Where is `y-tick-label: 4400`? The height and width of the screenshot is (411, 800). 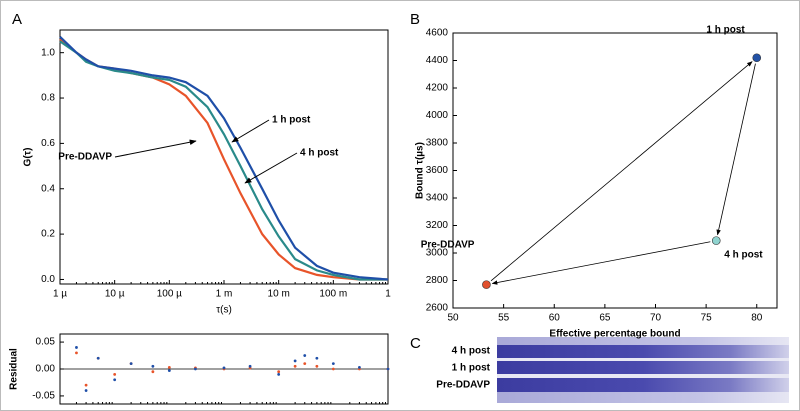
y-tick-label: 4400 is located at coordinates (437, 60).